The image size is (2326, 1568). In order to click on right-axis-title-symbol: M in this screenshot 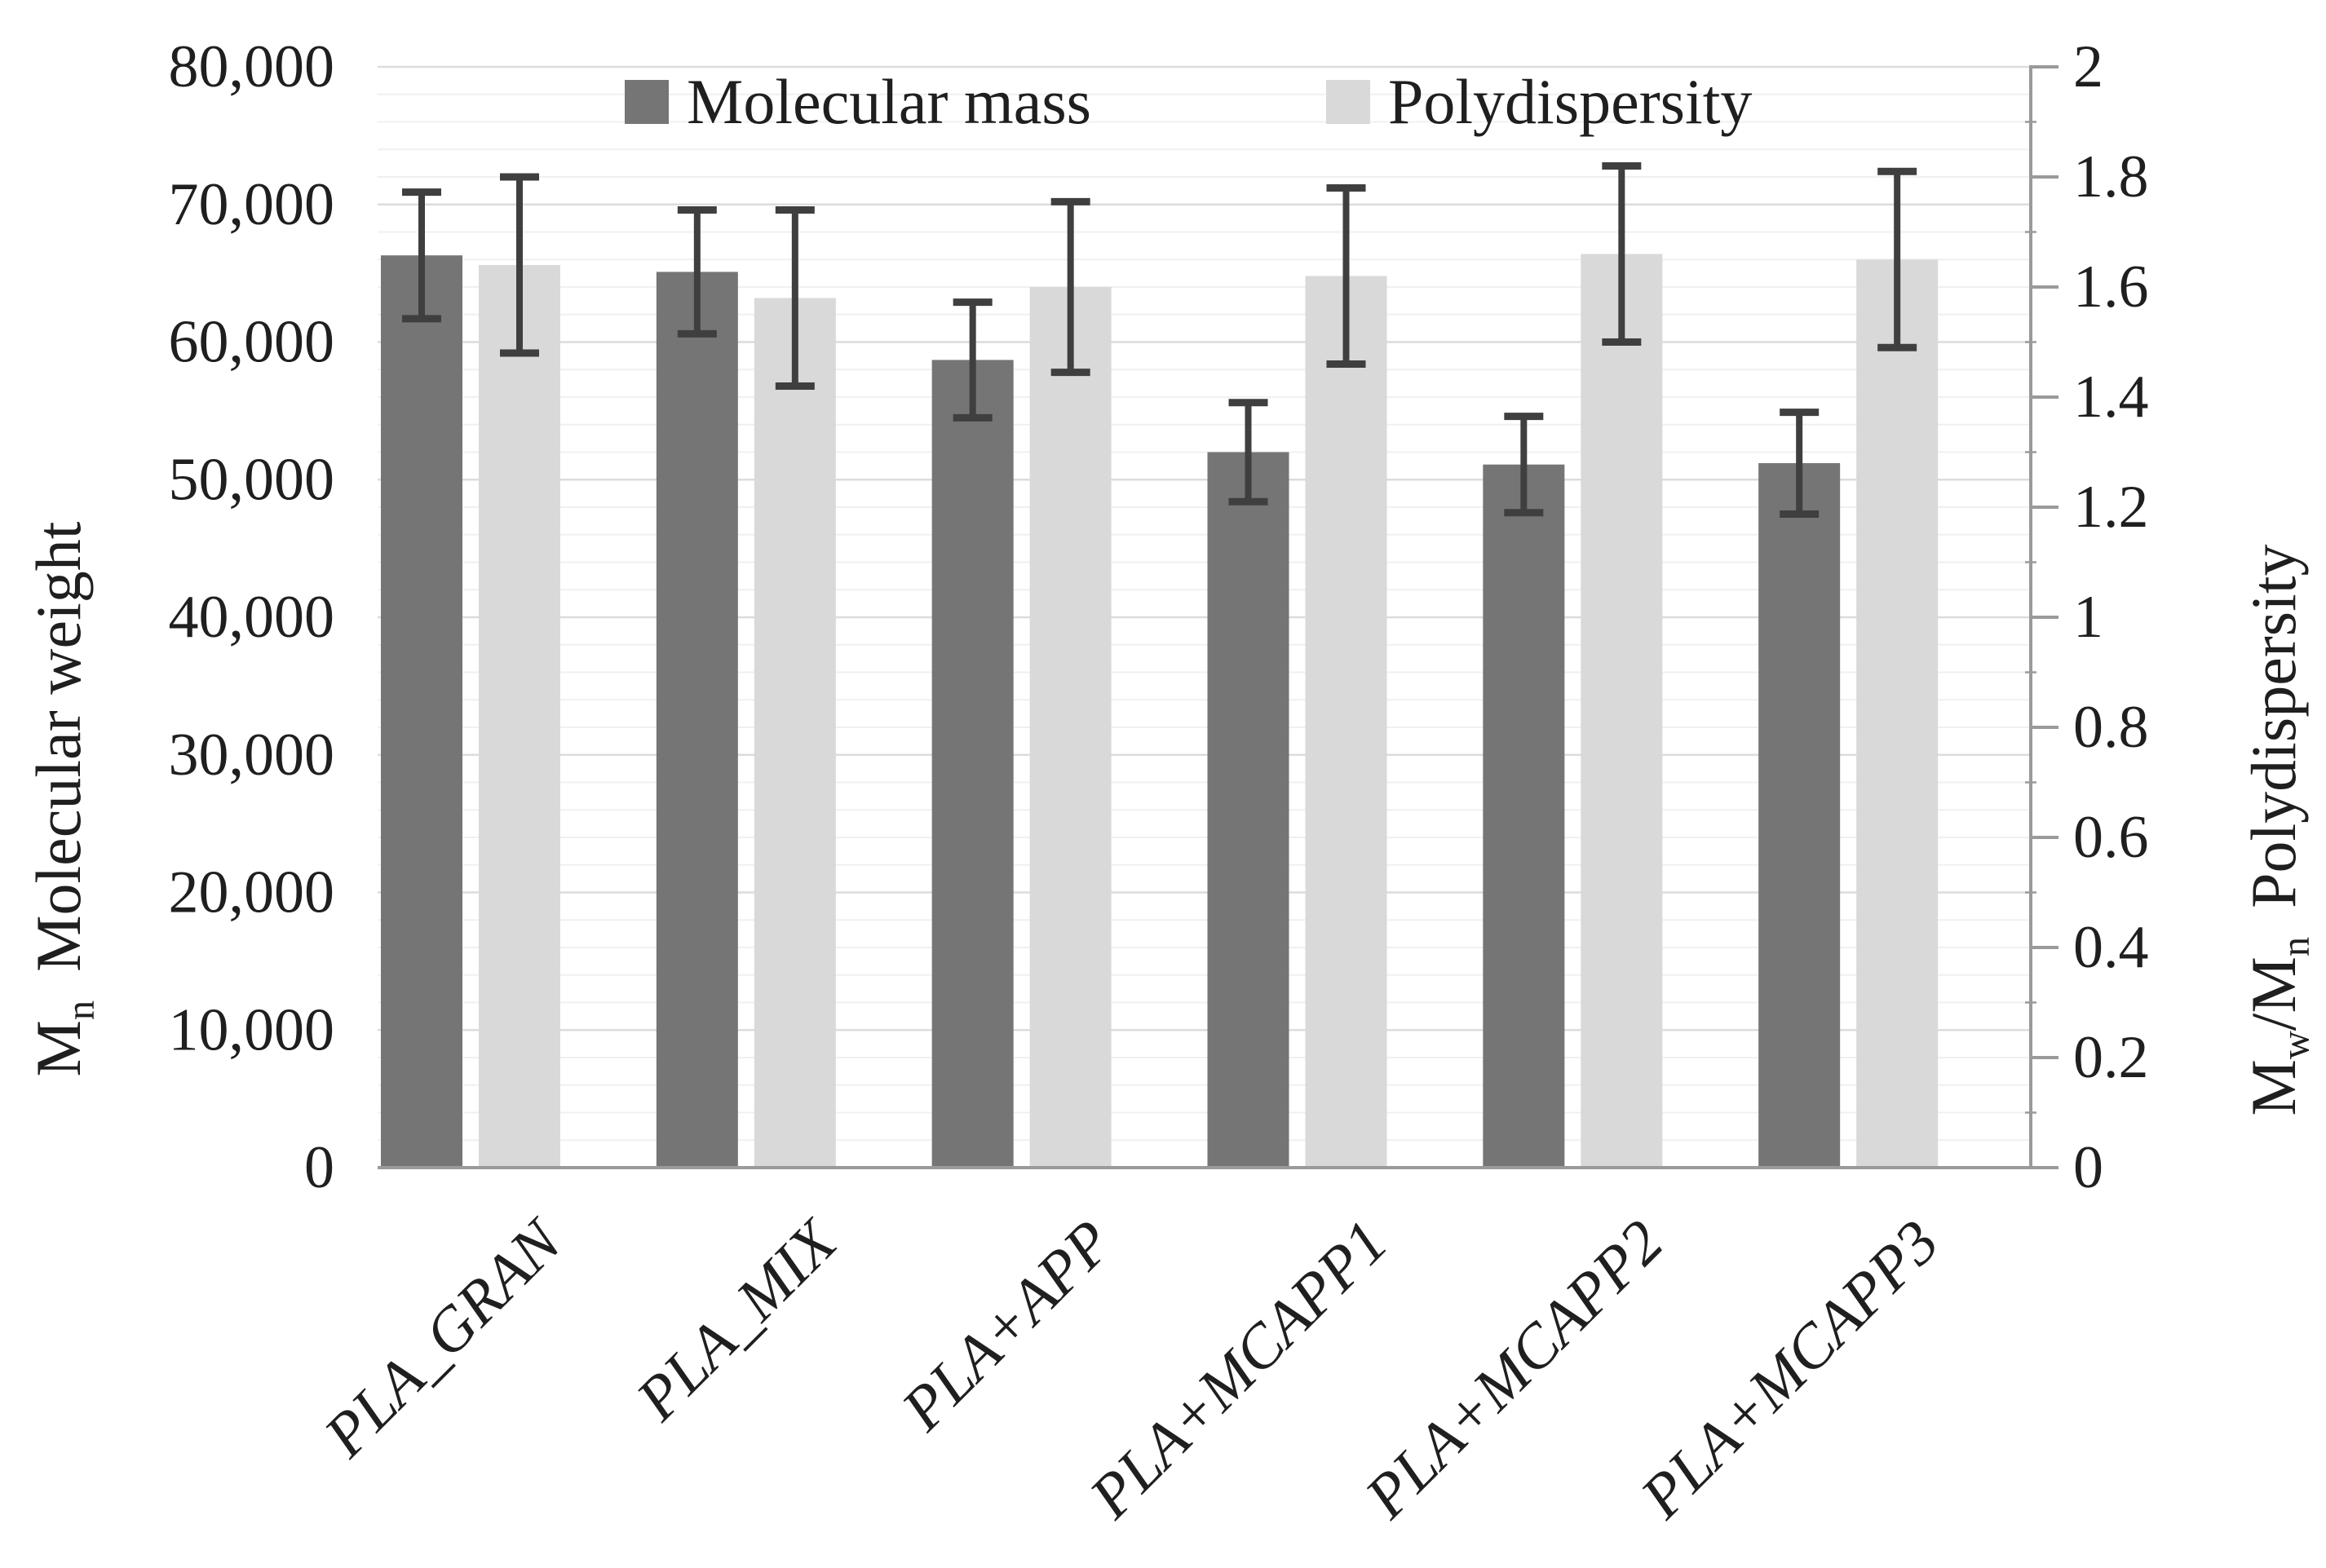, I will do `click(2273, 1087)`.